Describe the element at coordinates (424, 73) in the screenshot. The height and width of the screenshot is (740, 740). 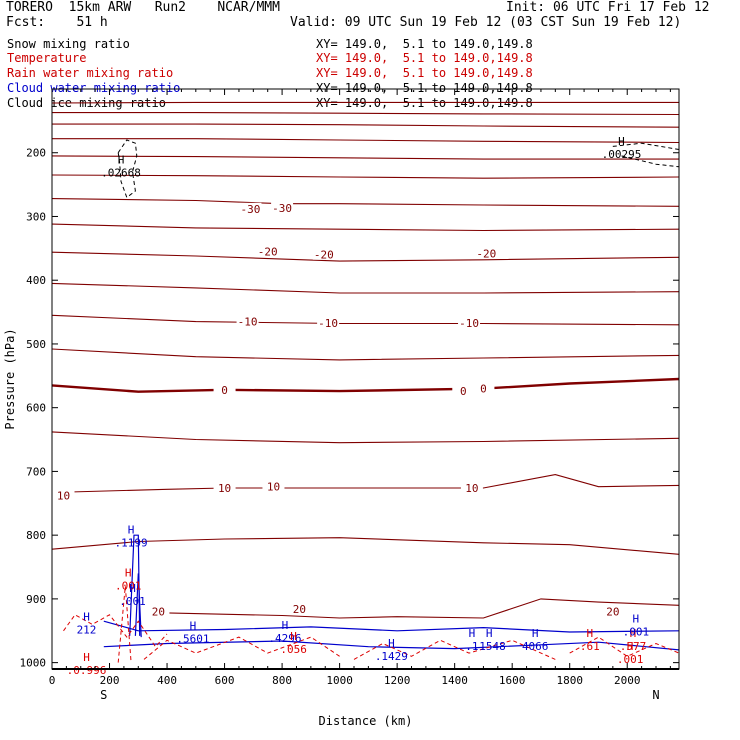
I see `legend-rain-xy: XY= 149.0, 5.1 to 149.0,149.8` at that location.